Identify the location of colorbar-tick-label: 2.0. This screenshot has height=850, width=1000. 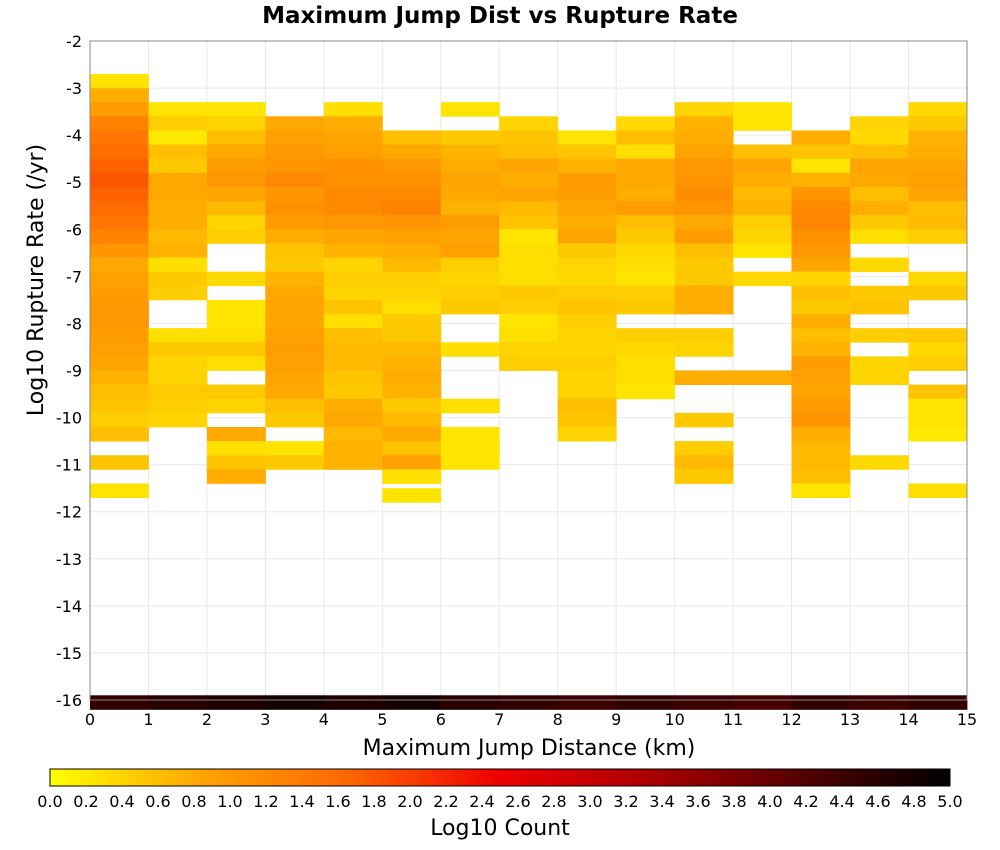
(409, 801).